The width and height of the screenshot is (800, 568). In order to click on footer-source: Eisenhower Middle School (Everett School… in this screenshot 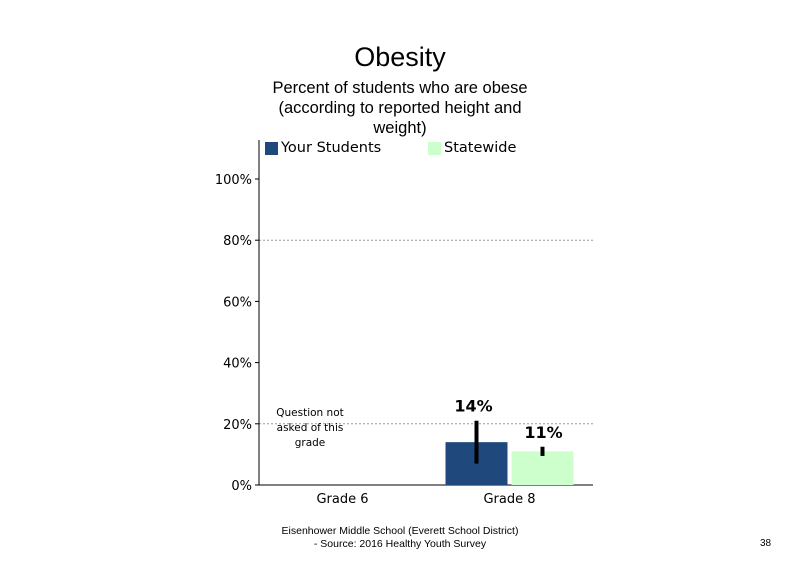, I will do `click(400, 538)`.